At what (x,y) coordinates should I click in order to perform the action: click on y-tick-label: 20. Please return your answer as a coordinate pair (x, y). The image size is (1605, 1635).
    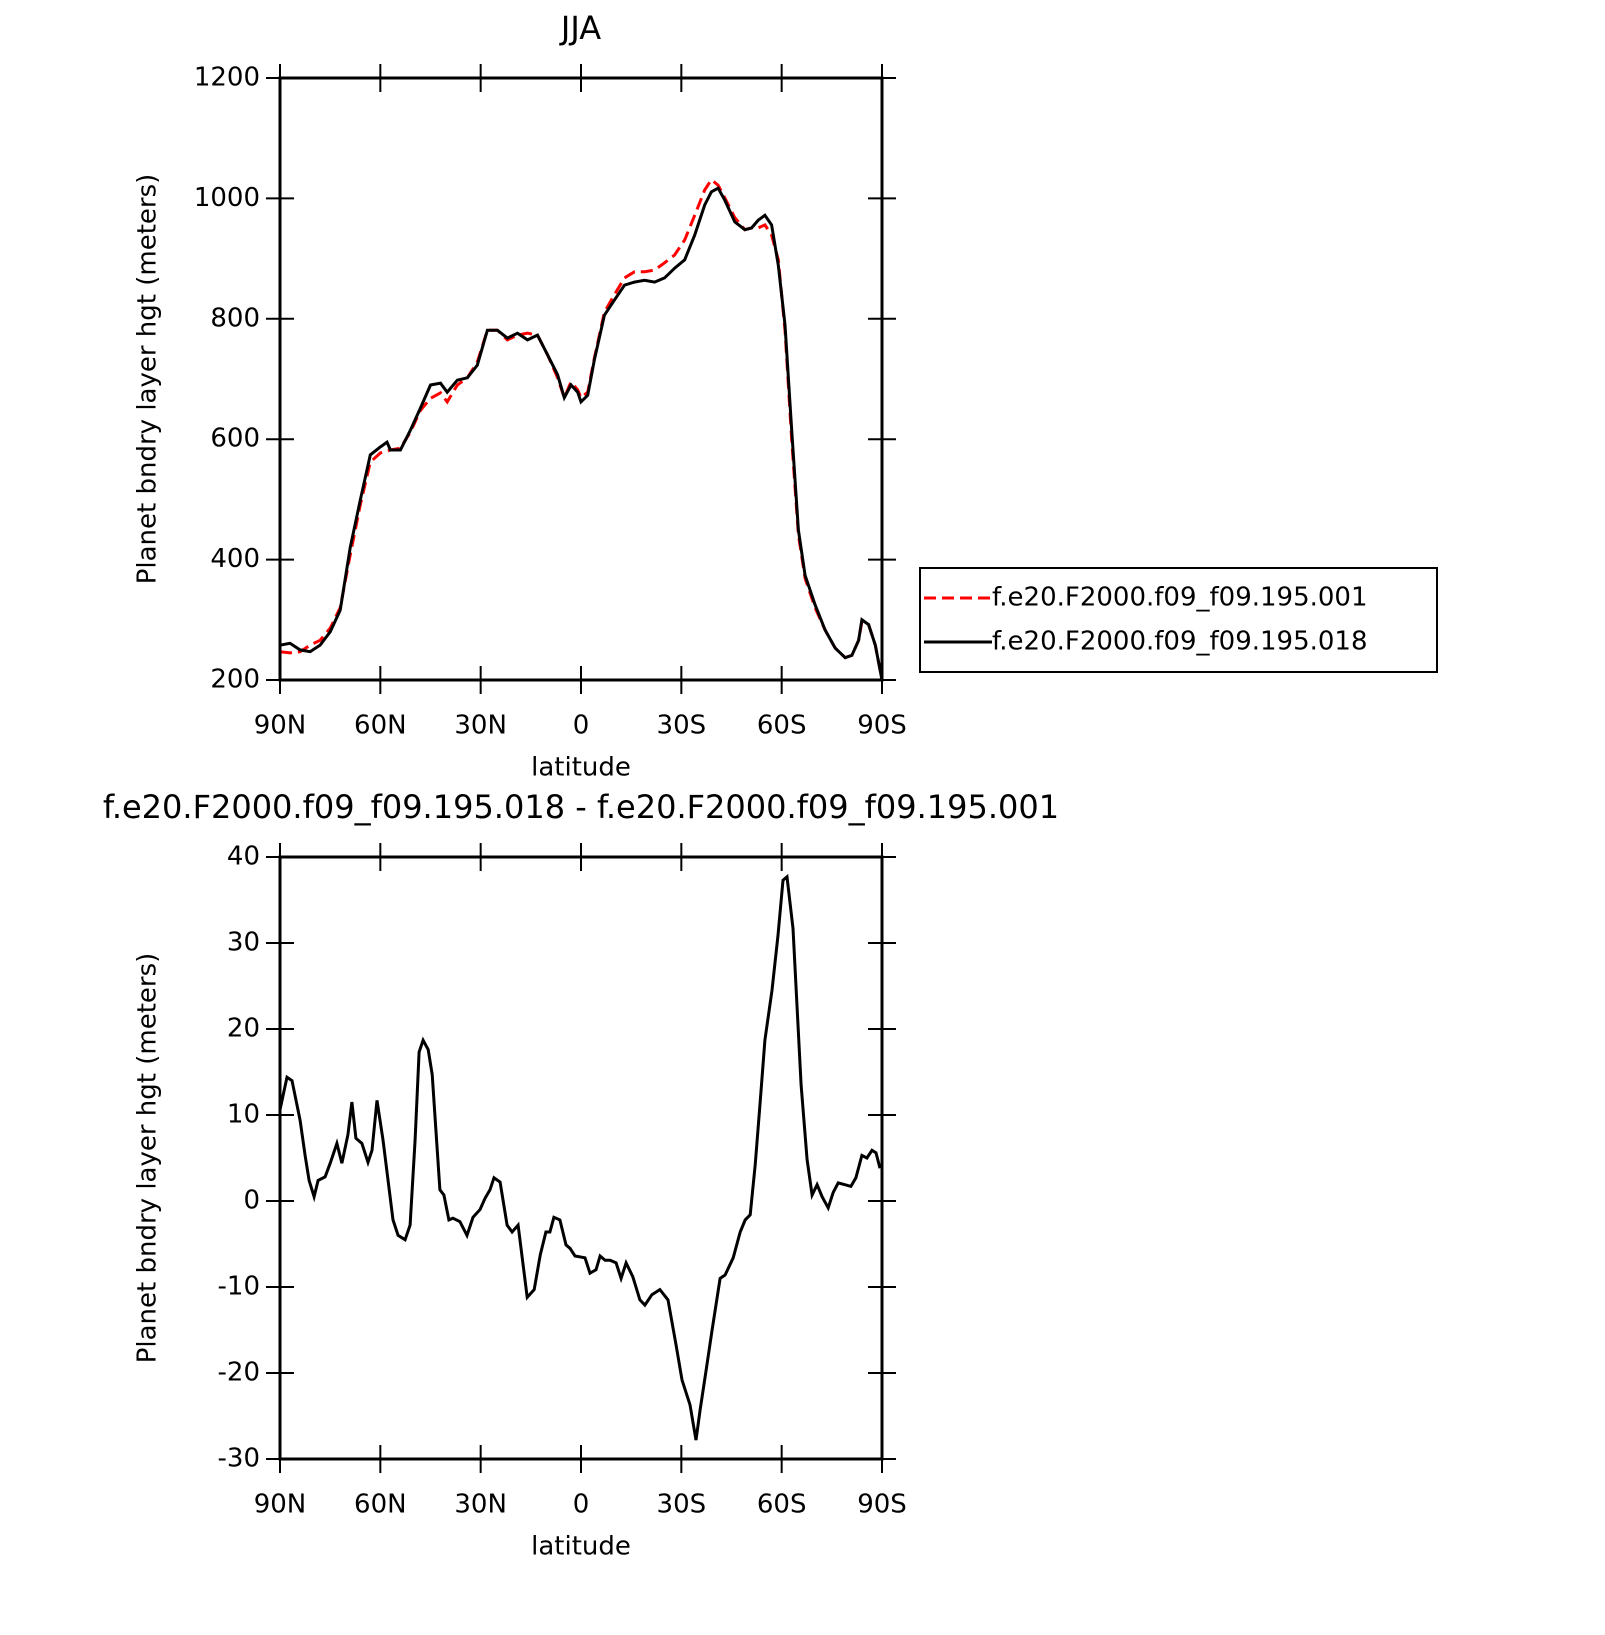
    Looking at the image, I should click on (243, 1029).